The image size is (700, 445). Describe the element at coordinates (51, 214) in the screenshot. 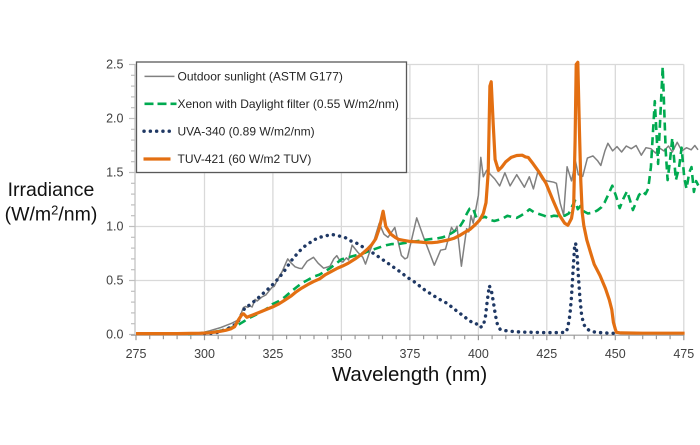

I see `svg-text: (W/m2/nm)` at that location.